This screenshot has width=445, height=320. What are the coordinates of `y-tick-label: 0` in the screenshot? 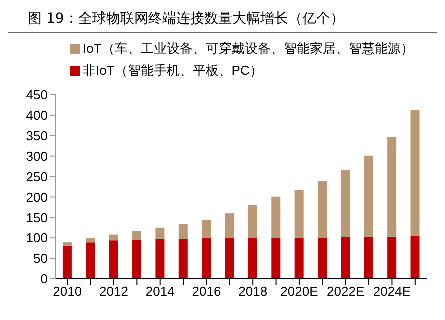 It's located at (44, 279).